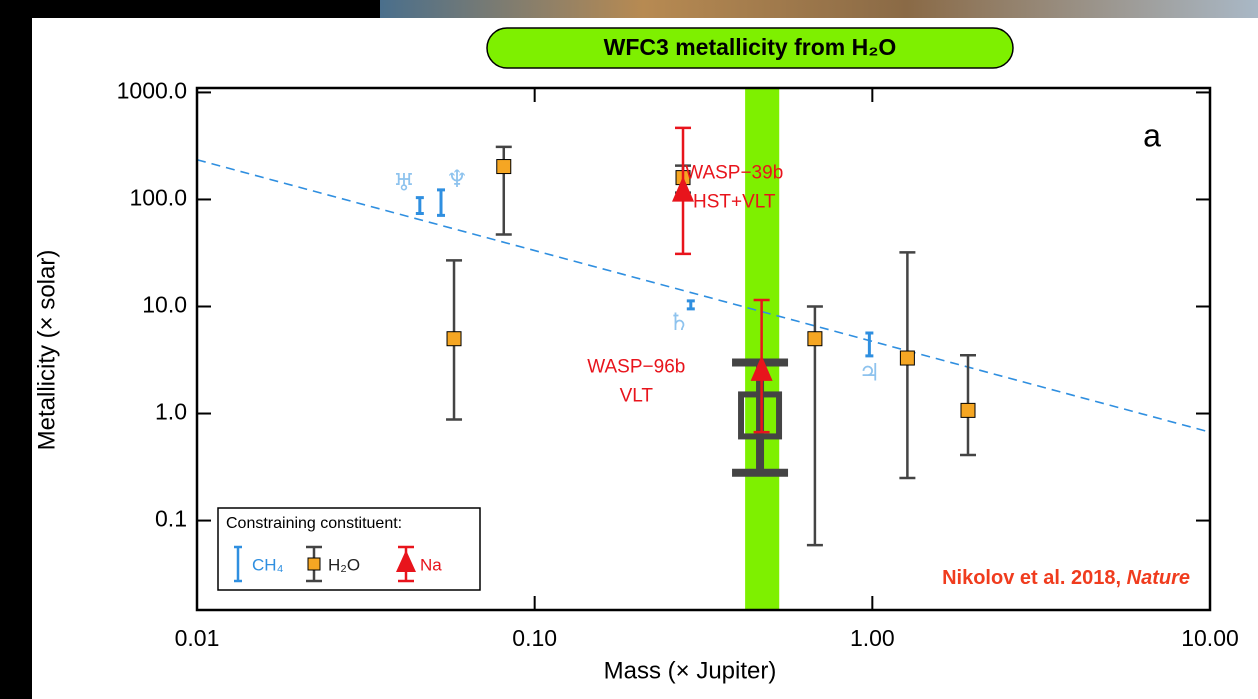 This screenshot has width=1258, height=699. I want to click on planet-symbol: ♅, so click(404, 182).